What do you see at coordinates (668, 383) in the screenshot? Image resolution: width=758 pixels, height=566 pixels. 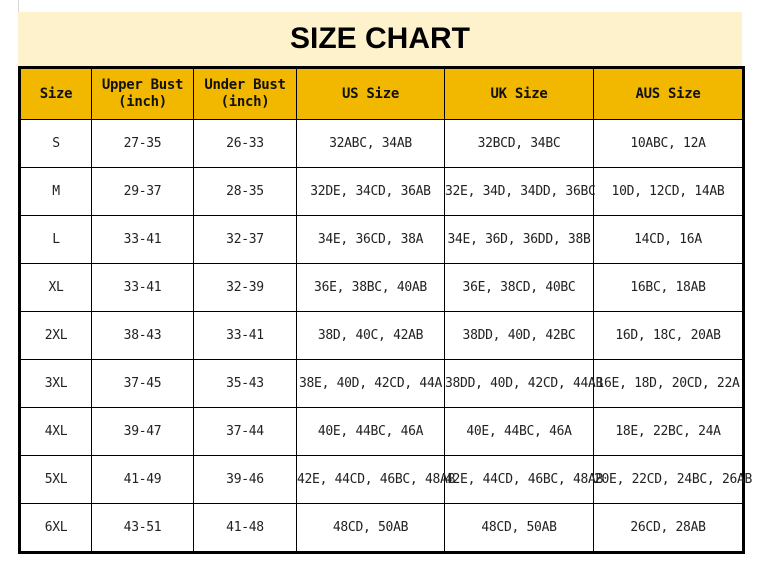 I see `table-cell: 16E, 18D, 20CD, 22A` at bounding box center [668, 383].